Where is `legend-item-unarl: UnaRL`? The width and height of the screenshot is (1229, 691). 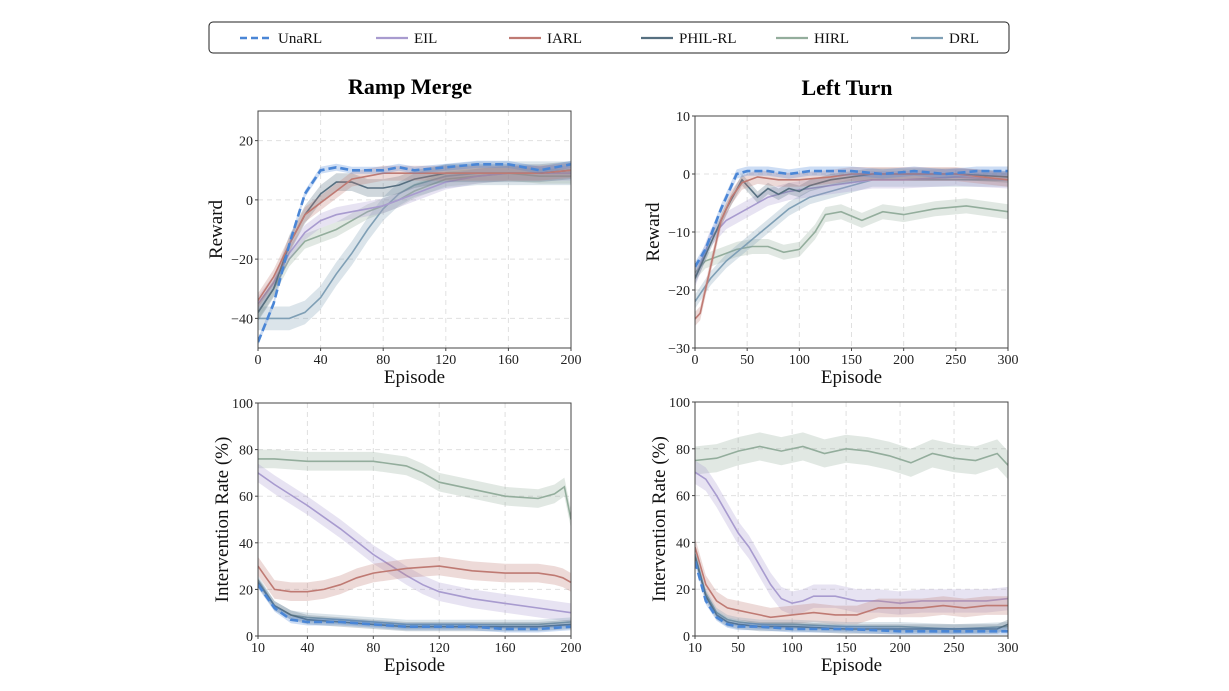 legend-item-unarl: UnaRL is located at coordinates (281, 39).